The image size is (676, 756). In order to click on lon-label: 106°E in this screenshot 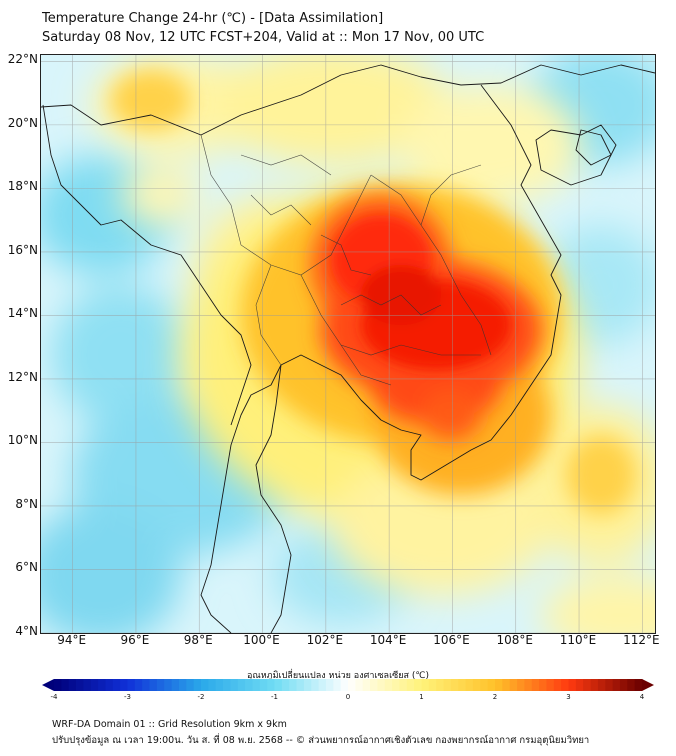, I will do `click(451, 640)`.